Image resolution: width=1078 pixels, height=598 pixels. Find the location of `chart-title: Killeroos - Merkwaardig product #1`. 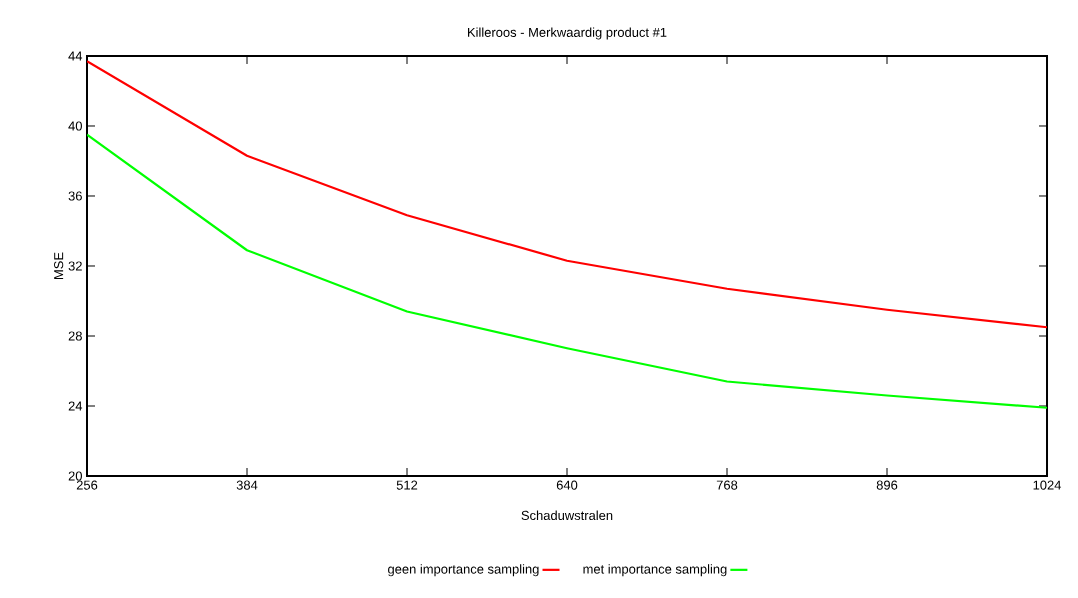

chart-title: Killeroos - Merkwaardig product #1 is located at coordinates (567, 33).